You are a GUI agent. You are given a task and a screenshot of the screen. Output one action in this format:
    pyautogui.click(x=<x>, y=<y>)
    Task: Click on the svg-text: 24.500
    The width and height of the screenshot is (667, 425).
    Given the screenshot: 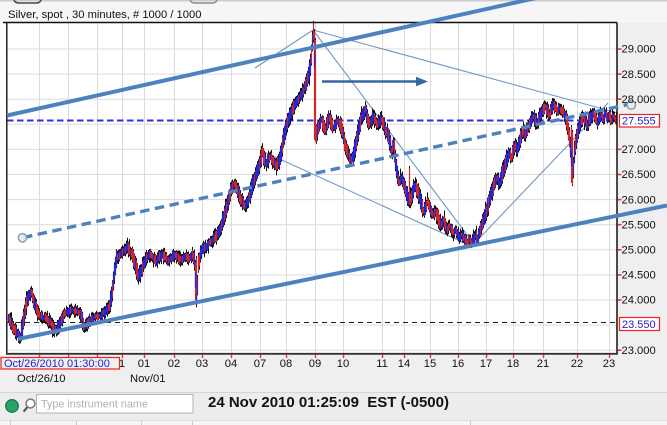 What is the action you would take?
    pyautogui.click(x=639, y=276)
    